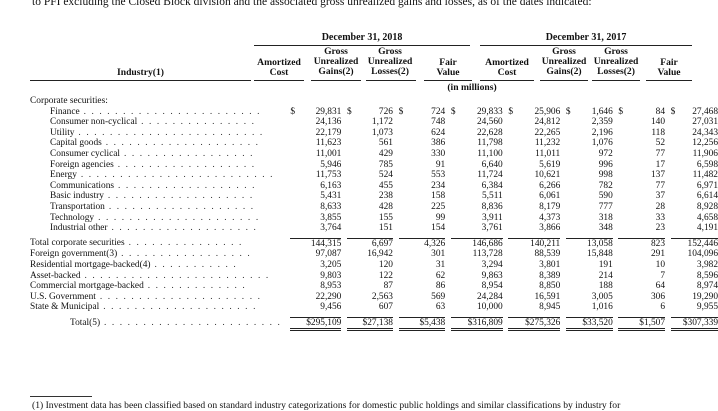  What do you see at coordinates (534, 286) in the screenshot?
I see `value-cell: 8,850` at bounding box center [534, 286].